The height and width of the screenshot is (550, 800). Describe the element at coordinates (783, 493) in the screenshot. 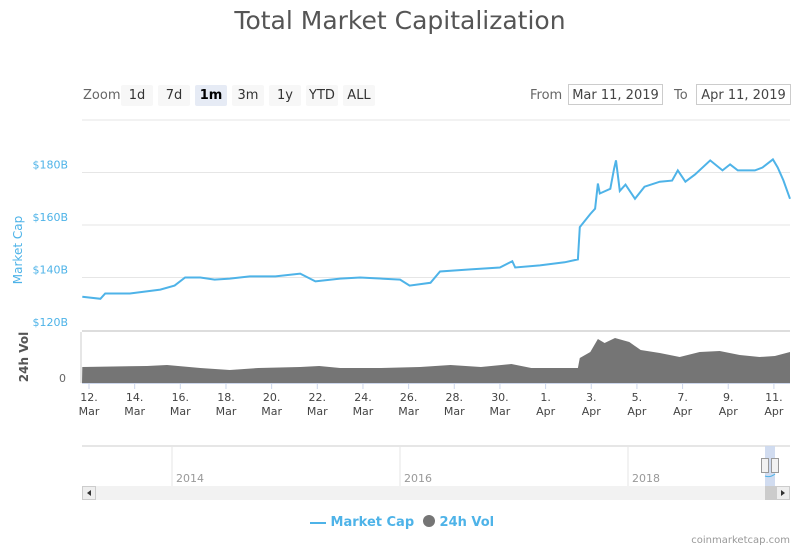

I see `arrow-right-icon` at that location.